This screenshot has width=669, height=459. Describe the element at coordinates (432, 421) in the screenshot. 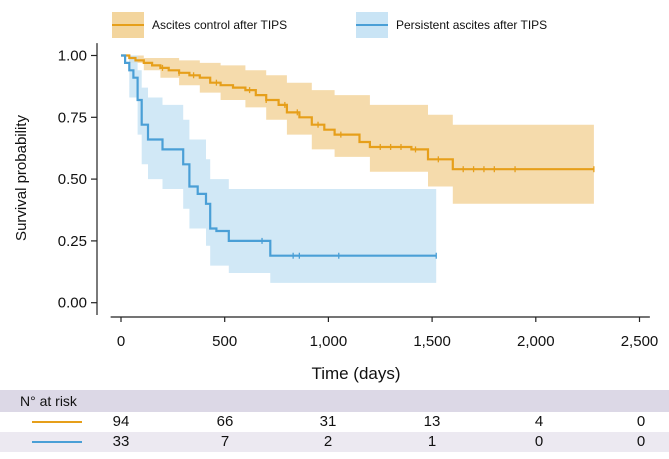

I see `risk-cell: 13` at that location.